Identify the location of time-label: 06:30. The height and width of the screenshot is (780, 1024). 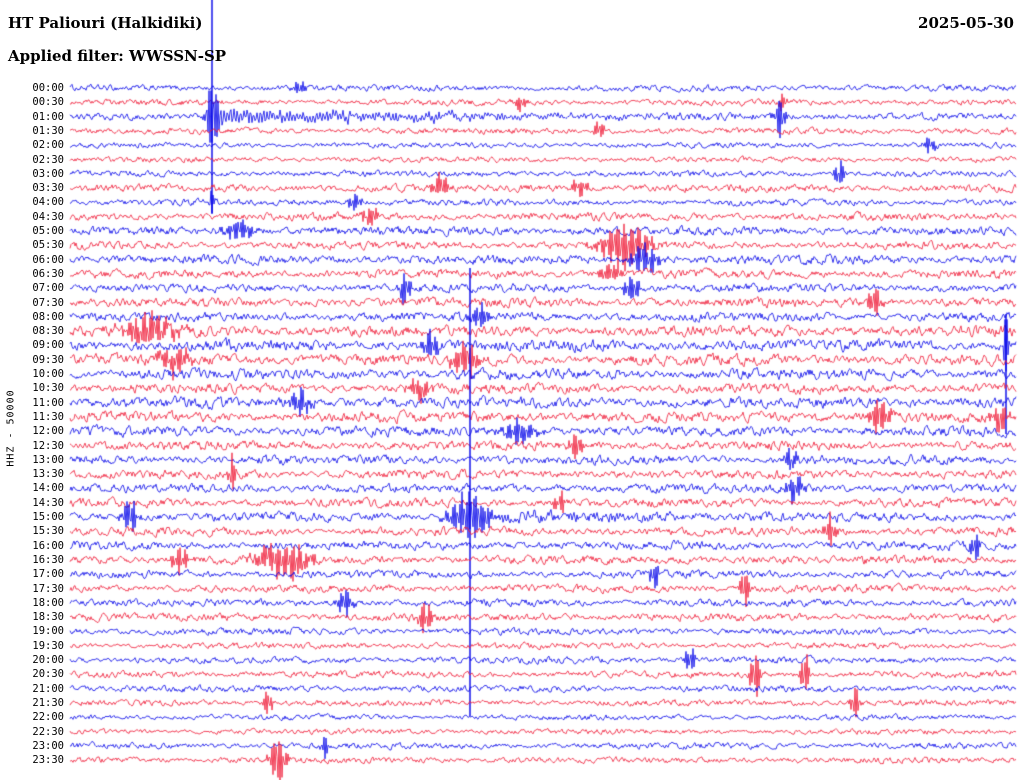
(48, 273).